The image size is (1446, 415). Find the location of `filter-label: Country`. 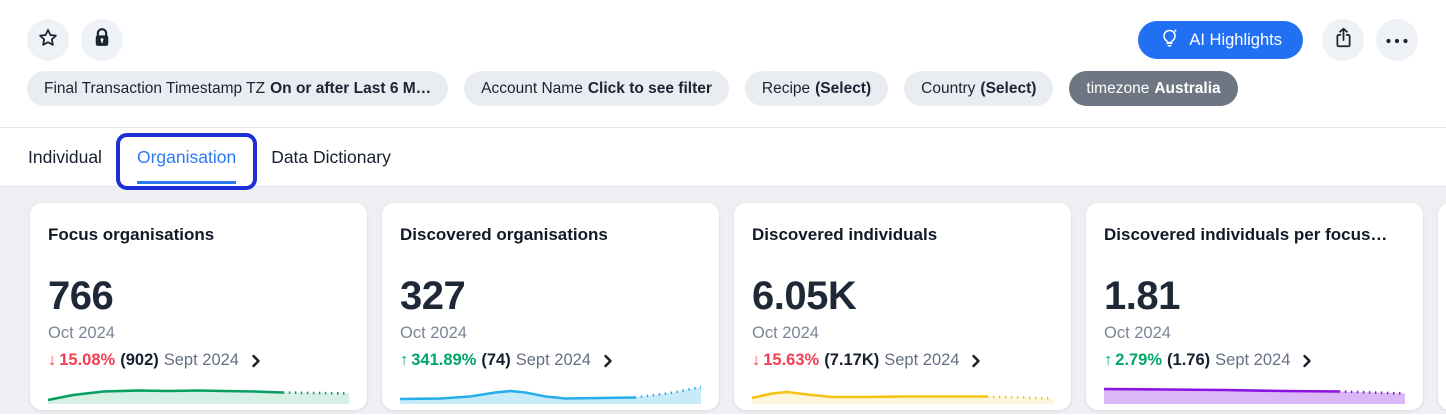

filter-label: Country is located at coordinates (948, 88).